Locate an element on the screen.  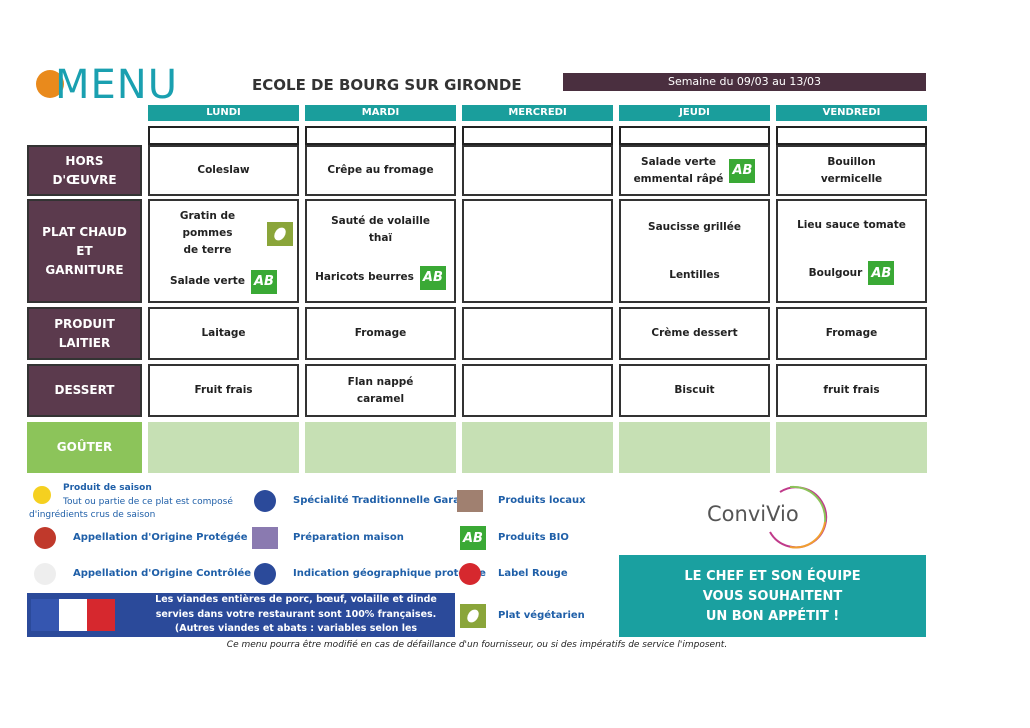
dish: Salade verte emmental râpé AB is located at coordinates (694, 171).